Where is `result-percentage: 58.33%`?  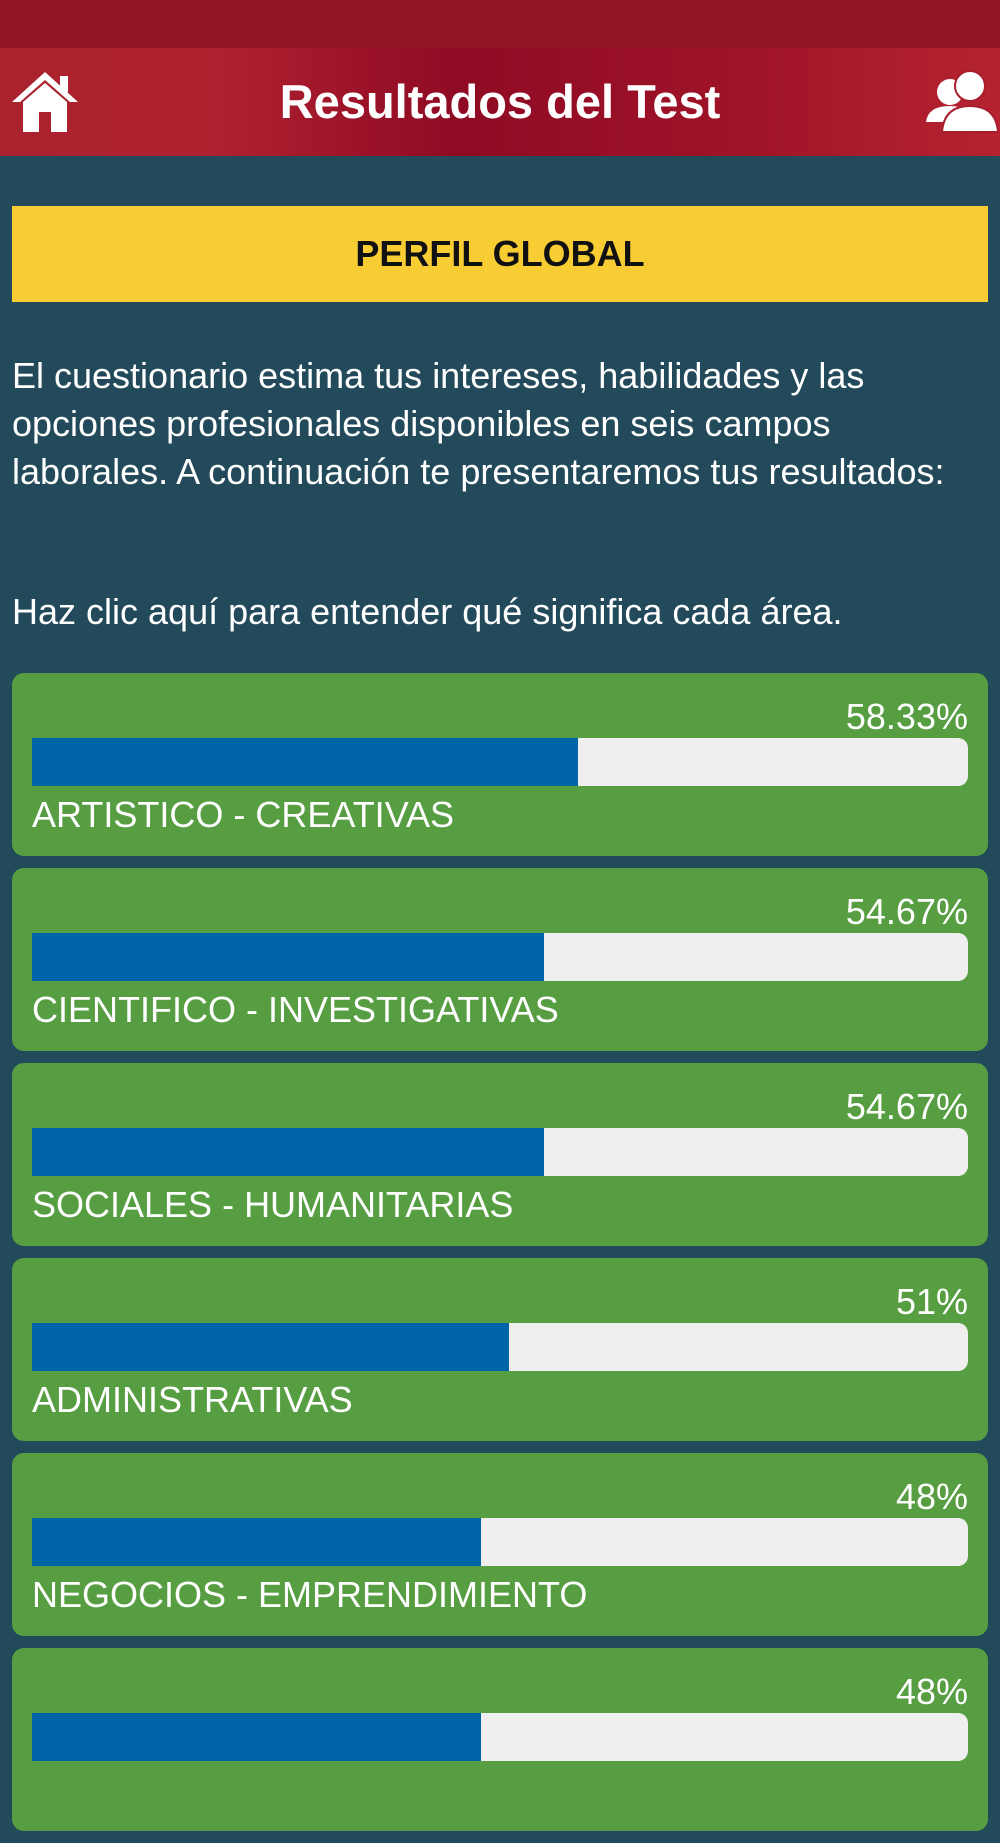 result-percentage: 58.33% is located at coordinates (906, 716).